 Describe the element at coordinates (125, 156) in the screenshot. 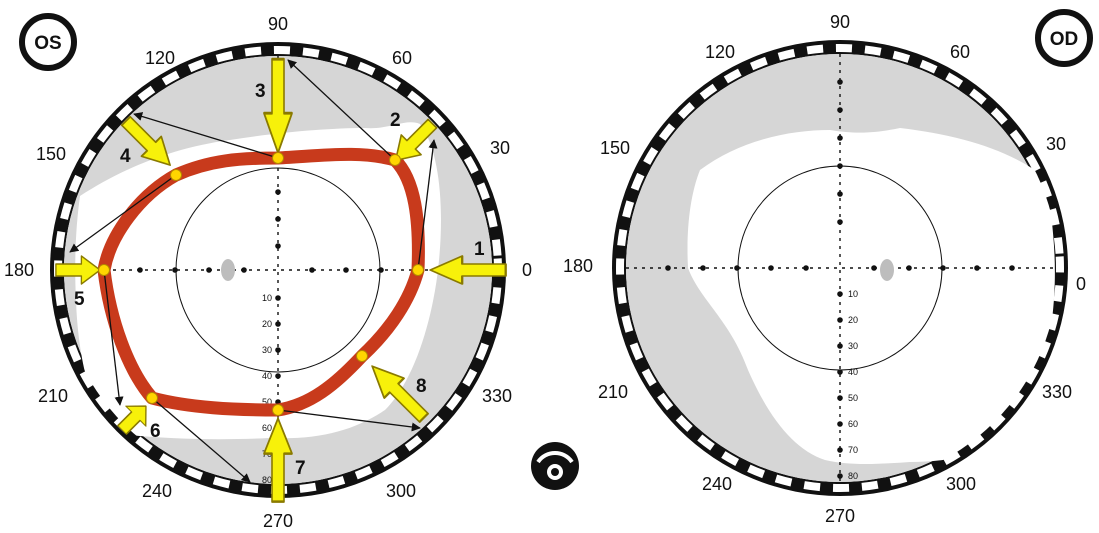

I see `os-vector-label-4: 4` at that location.